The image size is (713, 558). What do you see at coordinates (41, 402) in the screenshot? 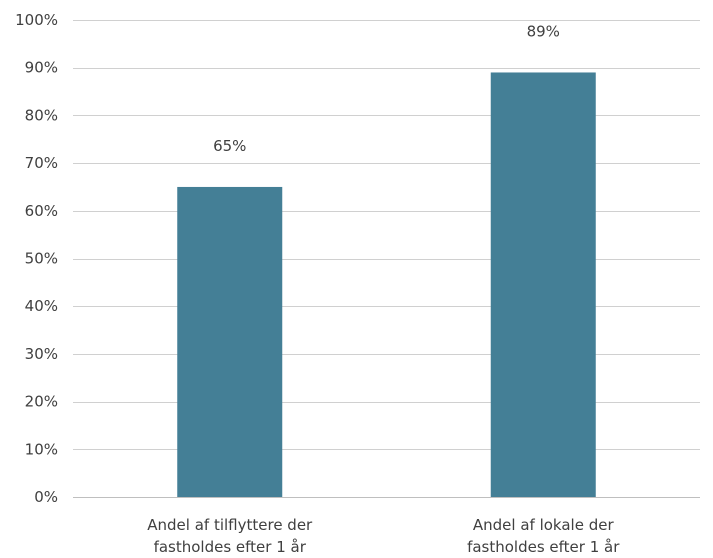
I see `y-tick-label: 20%` at bounding box center [41, 402].